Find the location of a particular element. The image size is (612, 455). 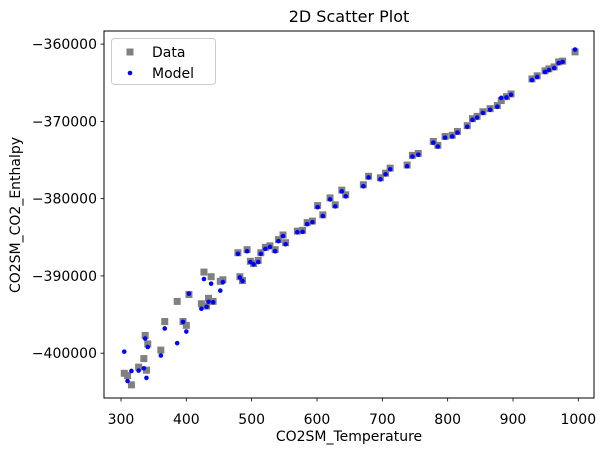

x-tick-label: 900 is located at coordinates (513, 420).